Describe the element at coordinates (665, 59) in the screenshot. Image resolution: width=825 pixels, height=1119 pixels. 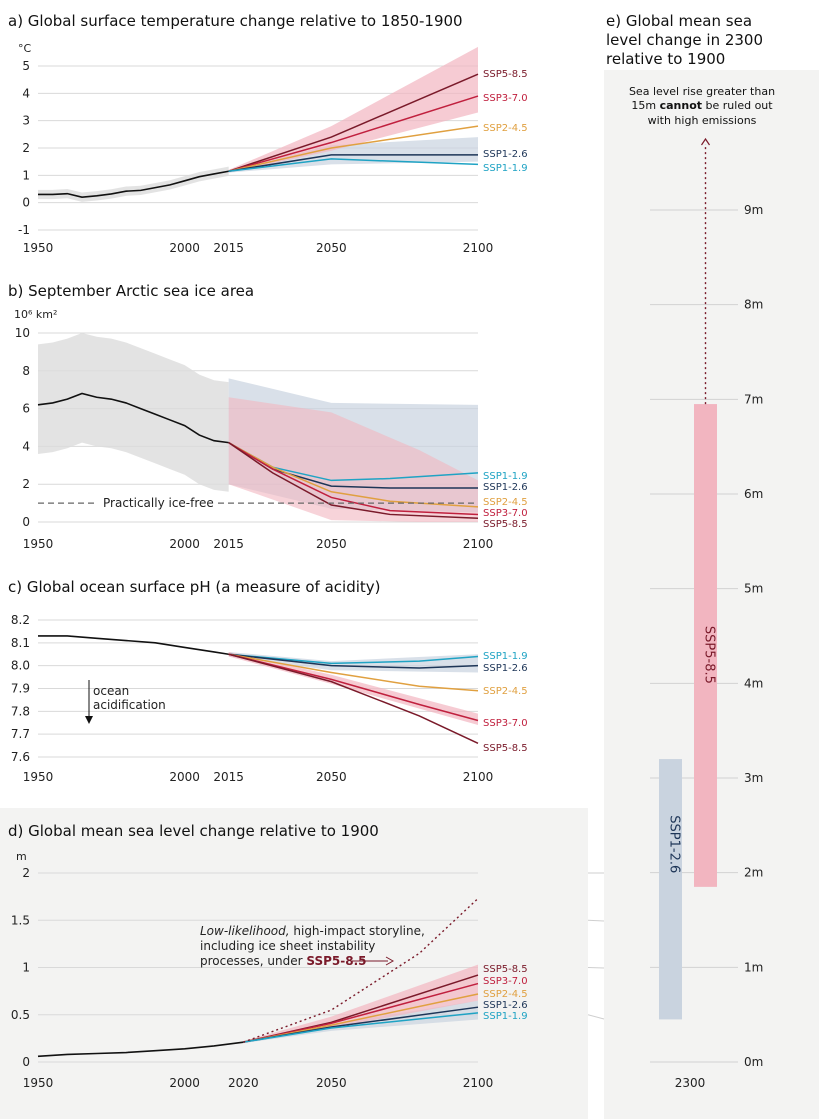
I see `panel-e-title-line3: relative to 1900` at that location.